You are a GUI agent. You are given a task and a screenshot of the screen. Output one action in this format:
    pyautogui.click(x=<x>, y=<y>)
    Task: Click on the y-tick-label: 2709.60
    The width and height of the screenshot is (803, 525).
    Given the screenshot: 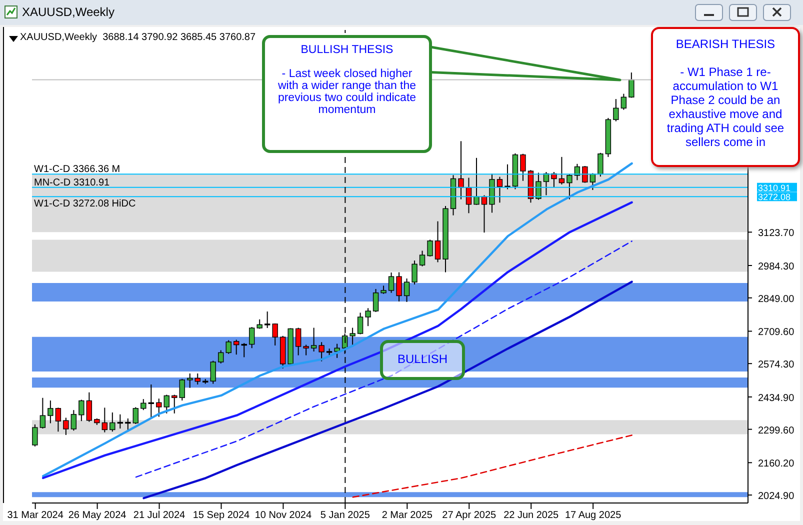 What is the action you would take?
    pyautogui.click(x=776, y=332)
    